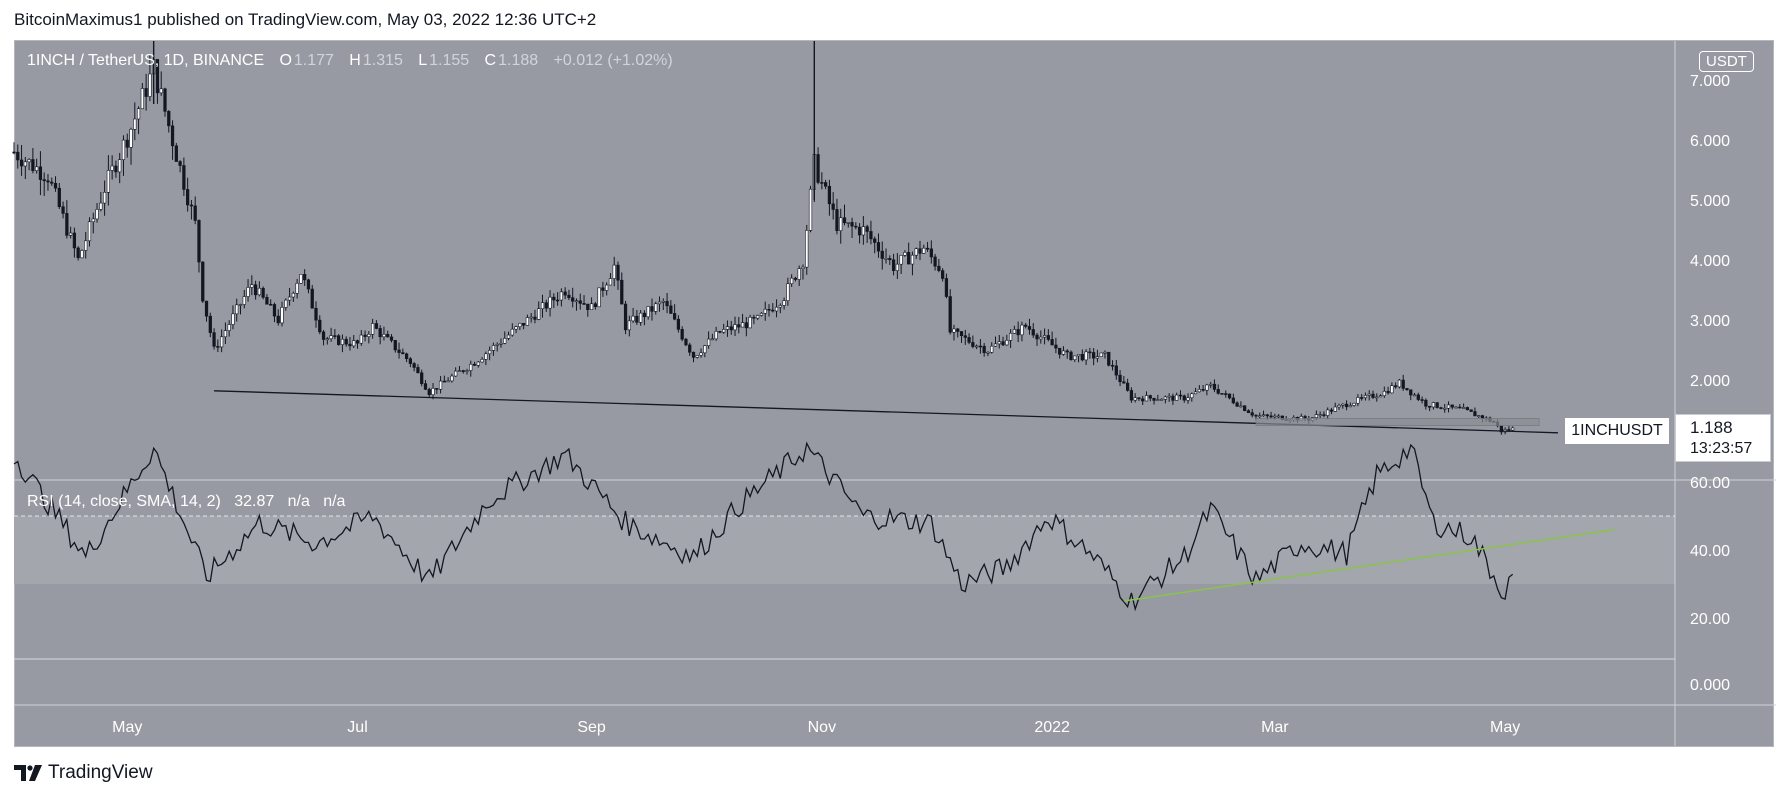  I want to click on last-price-value: 1.188, so click(1711, 427).